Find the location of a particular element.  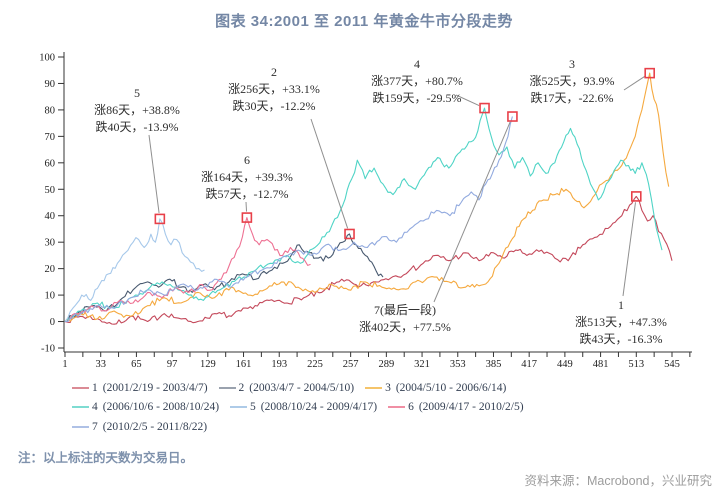

x-tick-label: 353 is located at coordinates (458, 364).